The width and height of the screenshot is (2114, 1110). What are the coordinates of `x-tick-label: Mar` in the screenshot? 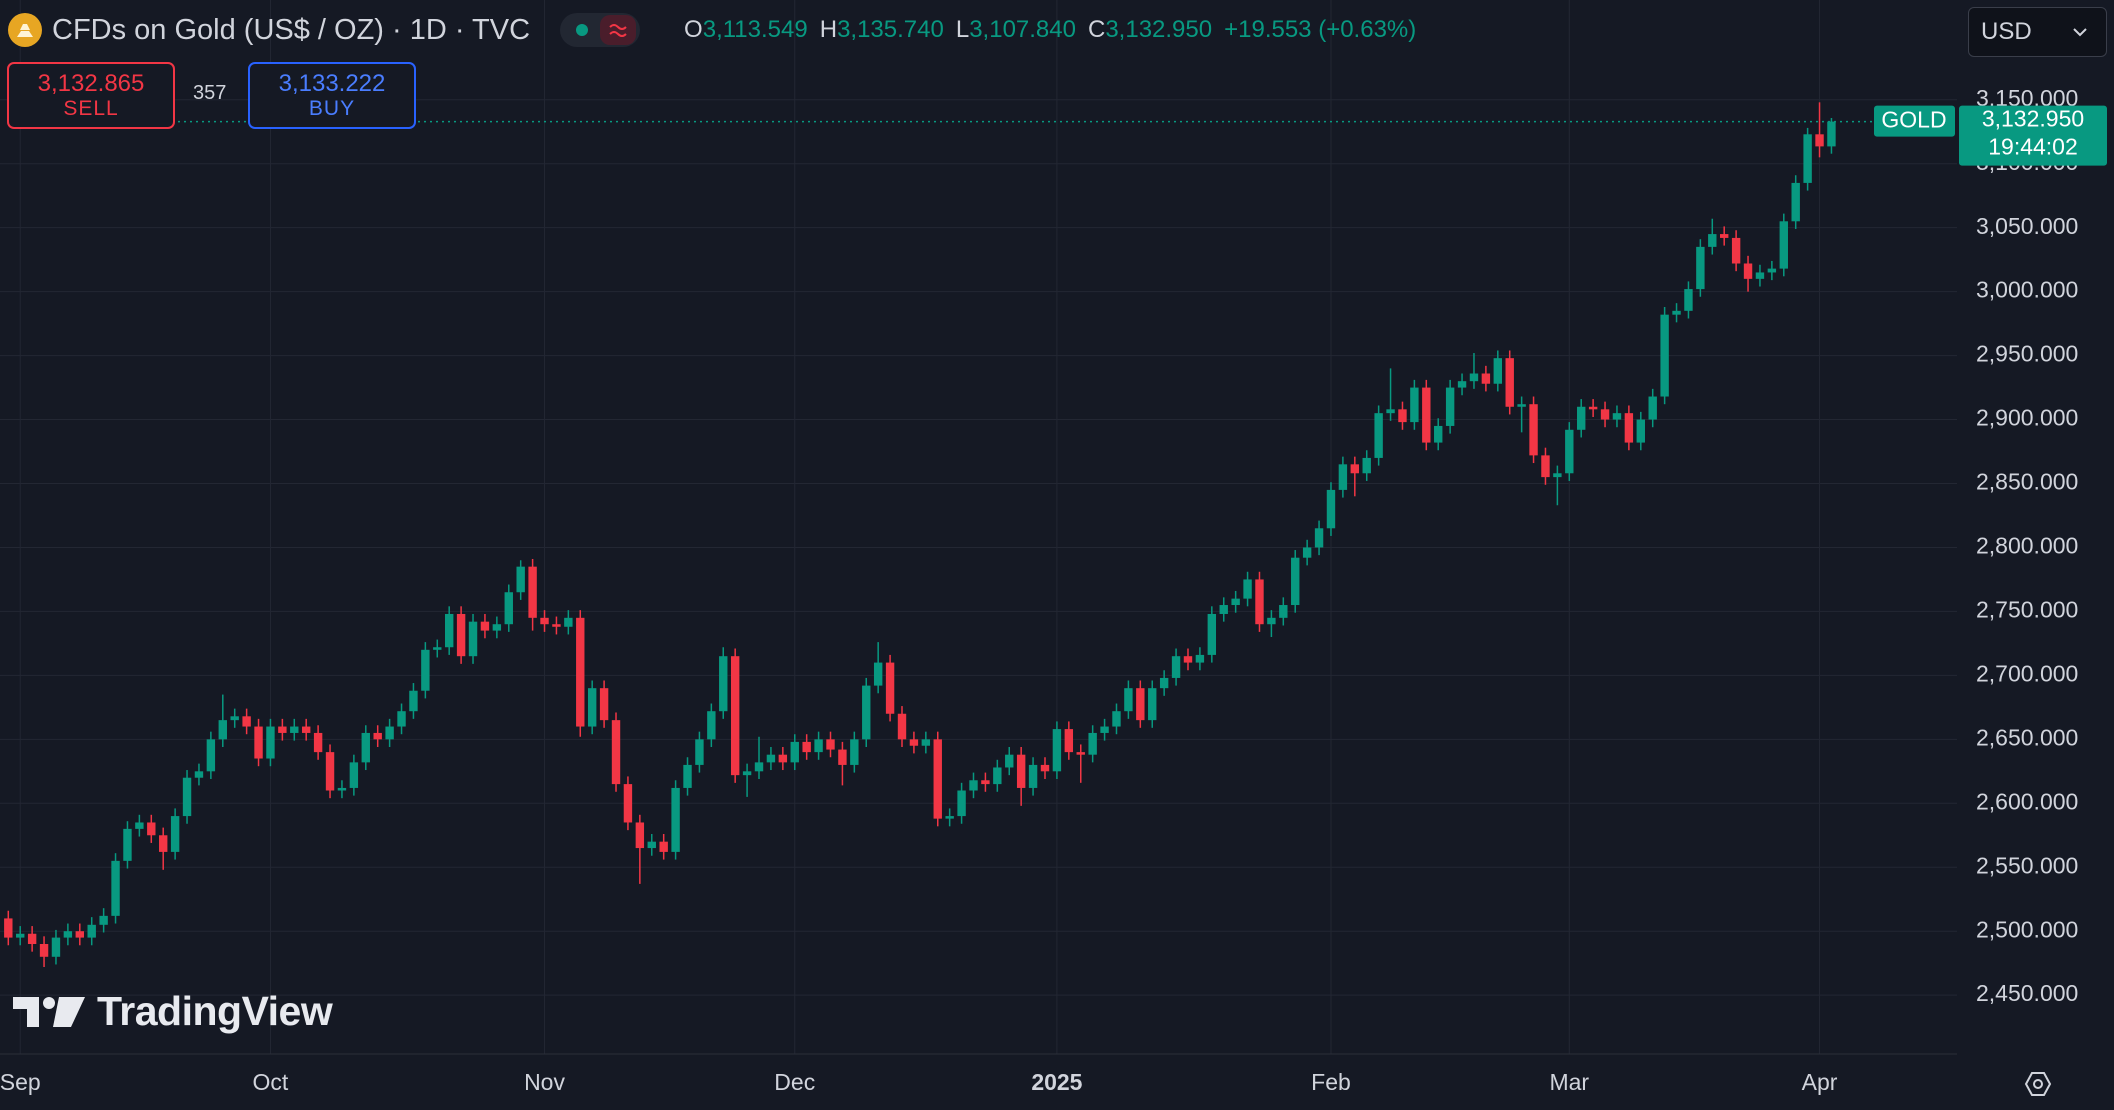 It's located at (1569, 1082).